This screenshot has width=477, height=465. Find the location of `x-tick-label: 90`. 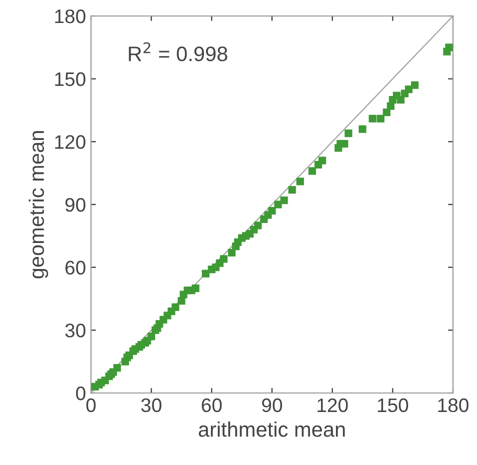

x-tick-label: 90 is located at coordinates (272, 405).